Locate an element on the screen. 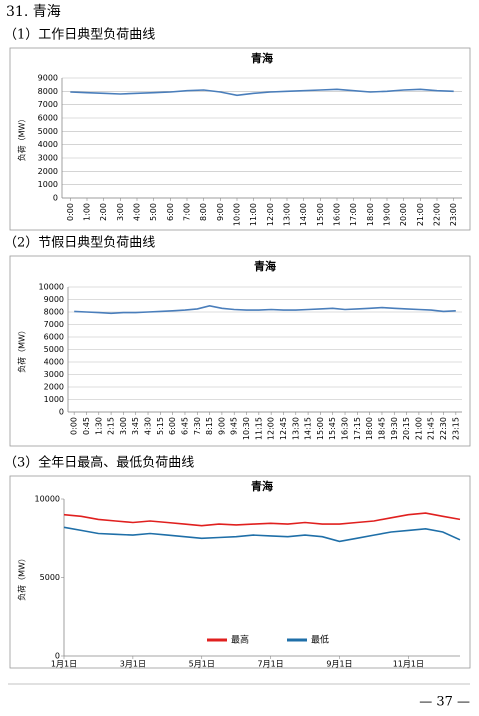 The height and width of the screenshot is (716, 479). x-tick-label: 10:30 is located at coordinates (246, 428).